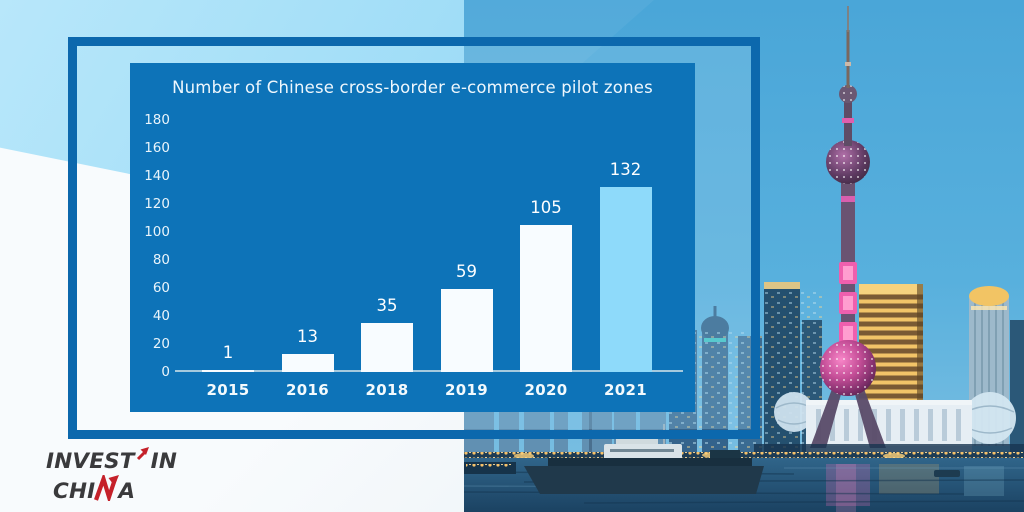 This screenshot has width=1024, height=512. Describe the element at coordinates (546, 390) in the screenshot. I see `x-axis-category-label: 2020` at that location.